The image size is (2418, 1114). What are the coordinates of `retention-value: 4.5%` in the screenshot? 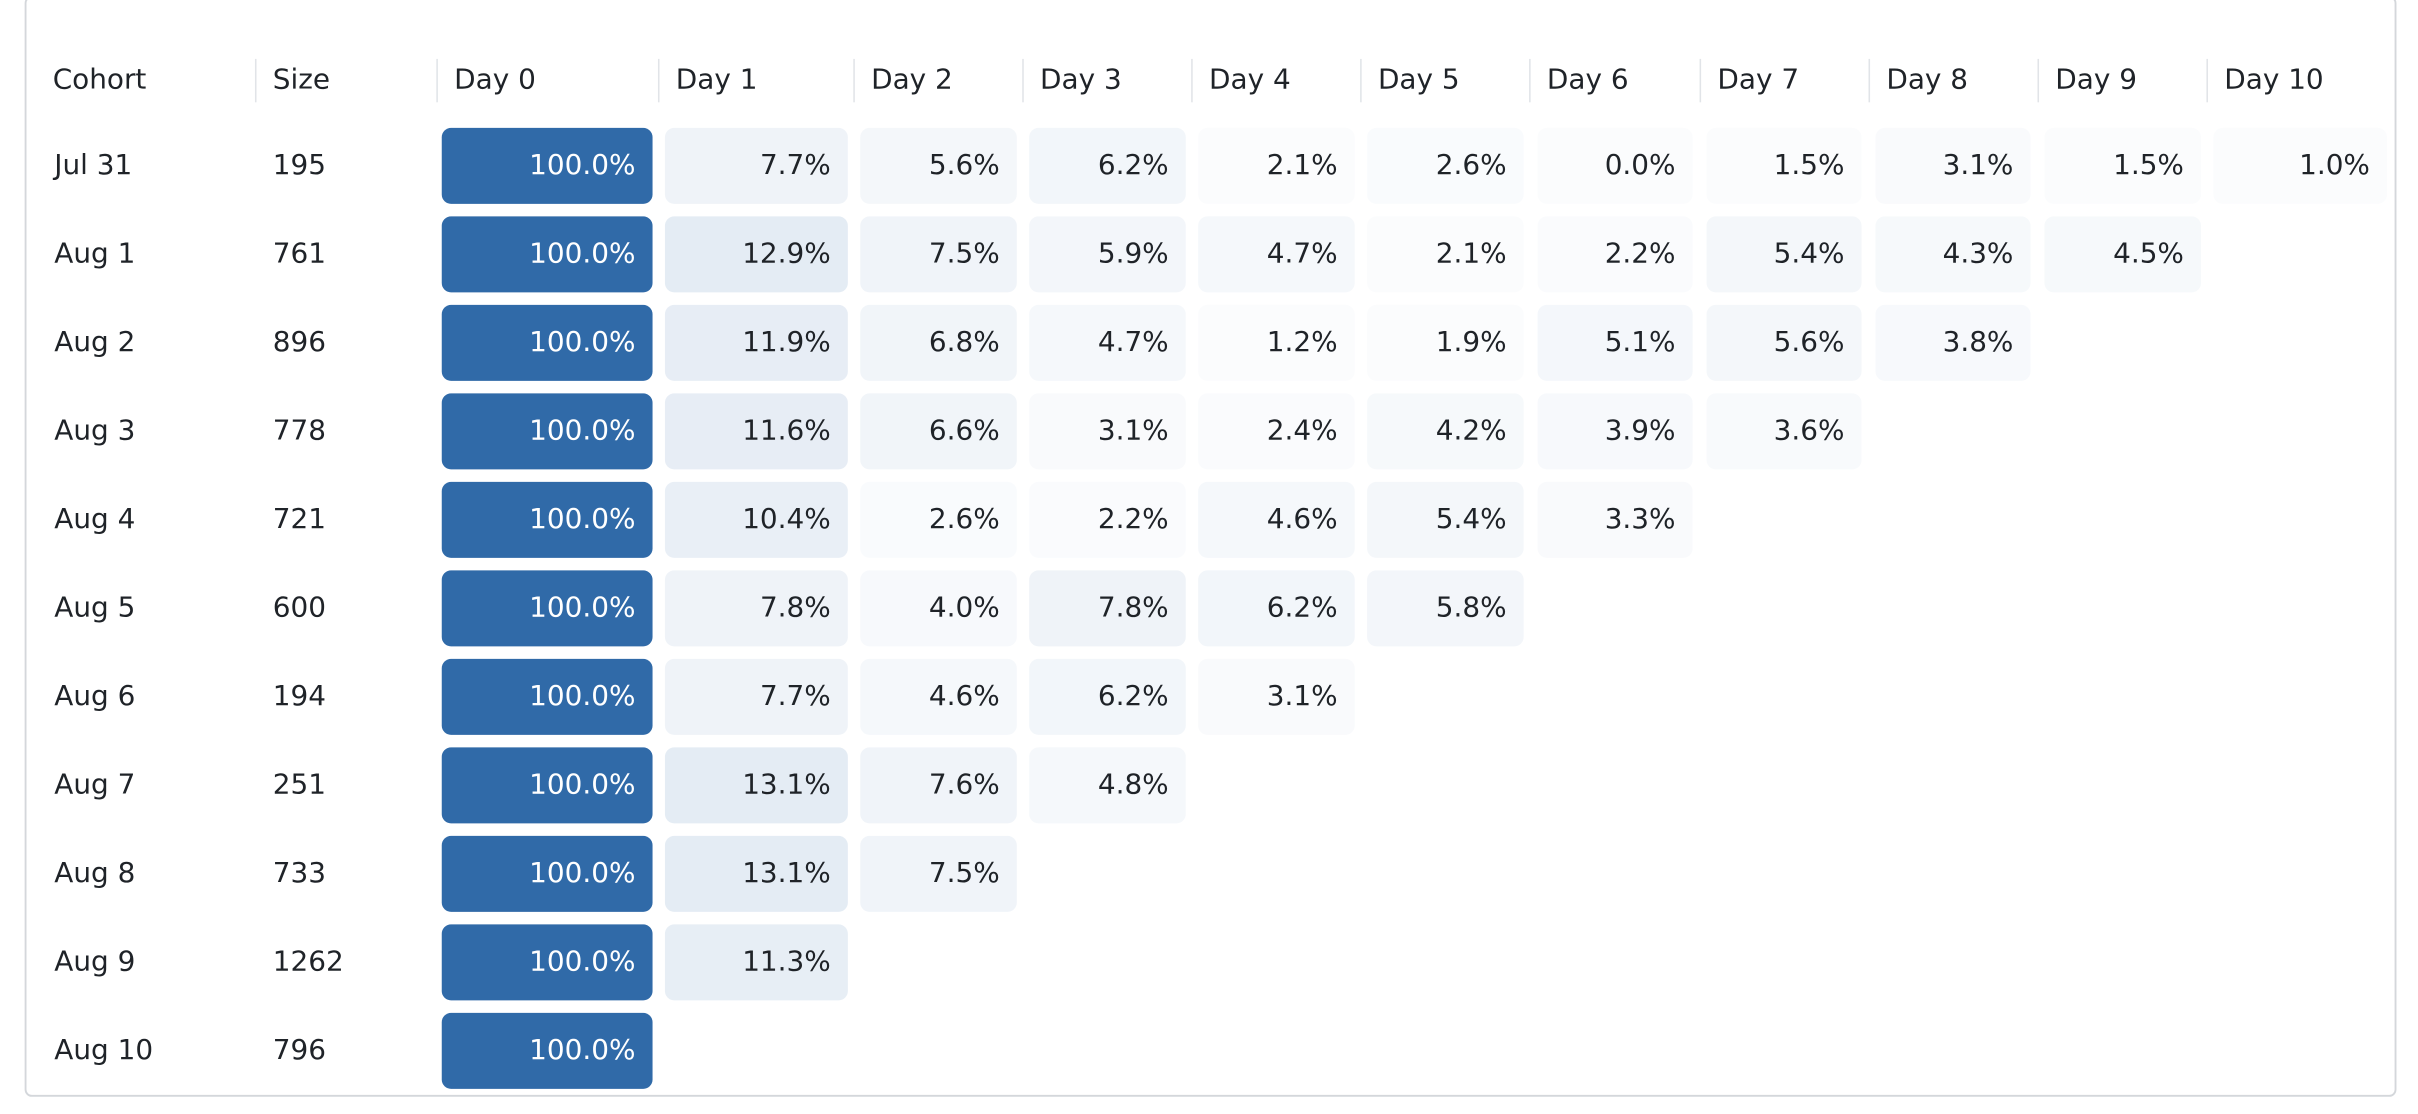 It's located at (2148, 252).